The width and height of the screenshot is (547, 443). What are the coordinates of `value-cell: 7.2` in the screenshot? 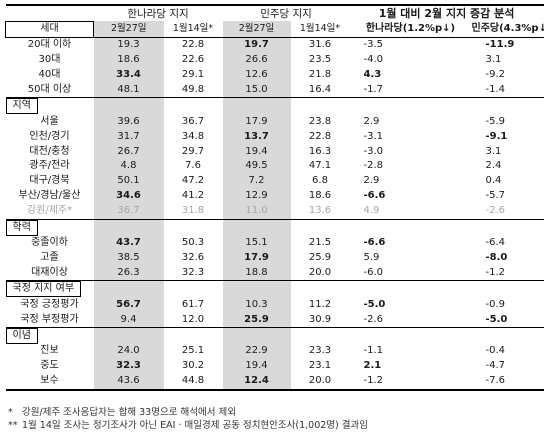 It's located at (256, 181).